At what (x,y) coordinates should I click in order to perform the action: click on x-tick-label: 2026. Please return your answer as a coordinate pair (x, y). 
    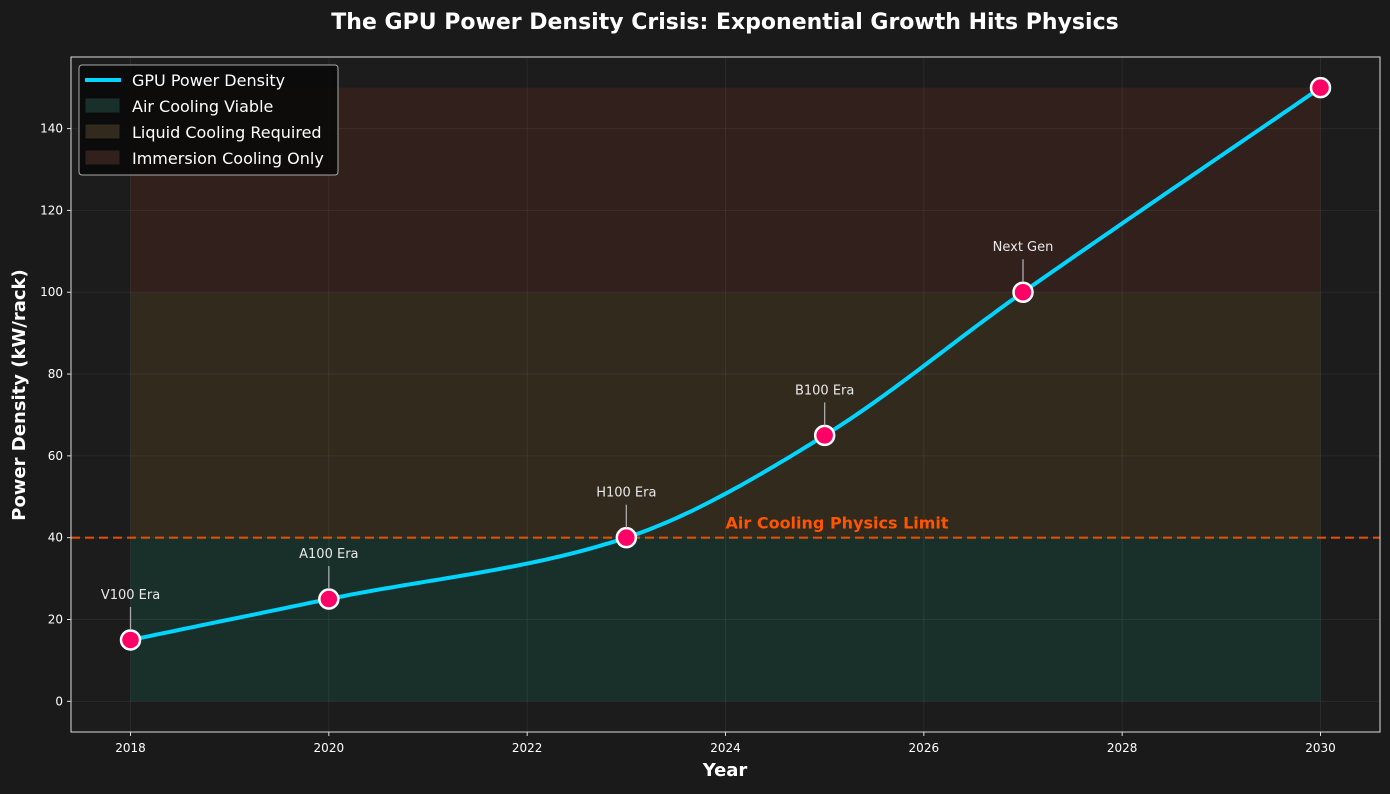
    Looking at the image, I should click on (924, 748).